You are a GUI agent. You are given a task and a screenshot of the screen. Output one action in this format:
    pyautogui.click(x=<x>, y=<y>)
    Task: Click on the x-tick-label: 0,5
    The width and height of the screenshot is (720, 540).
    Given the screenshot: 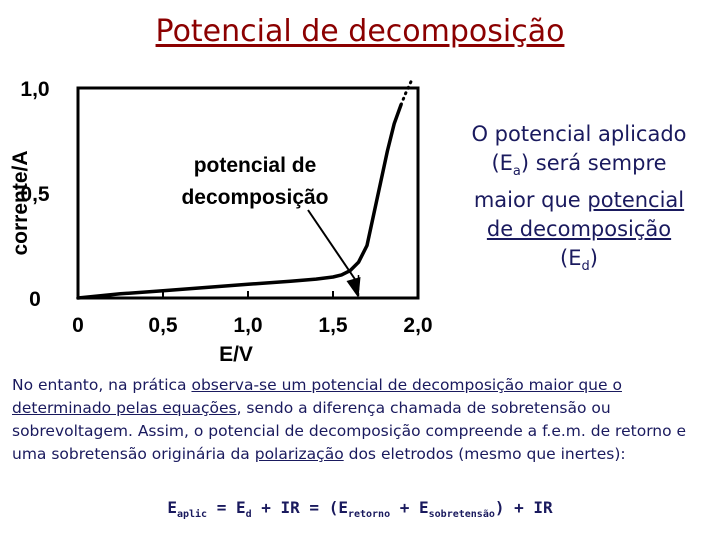 What is the action you would take?
    pyautogui.click(x=163, y=325)
    